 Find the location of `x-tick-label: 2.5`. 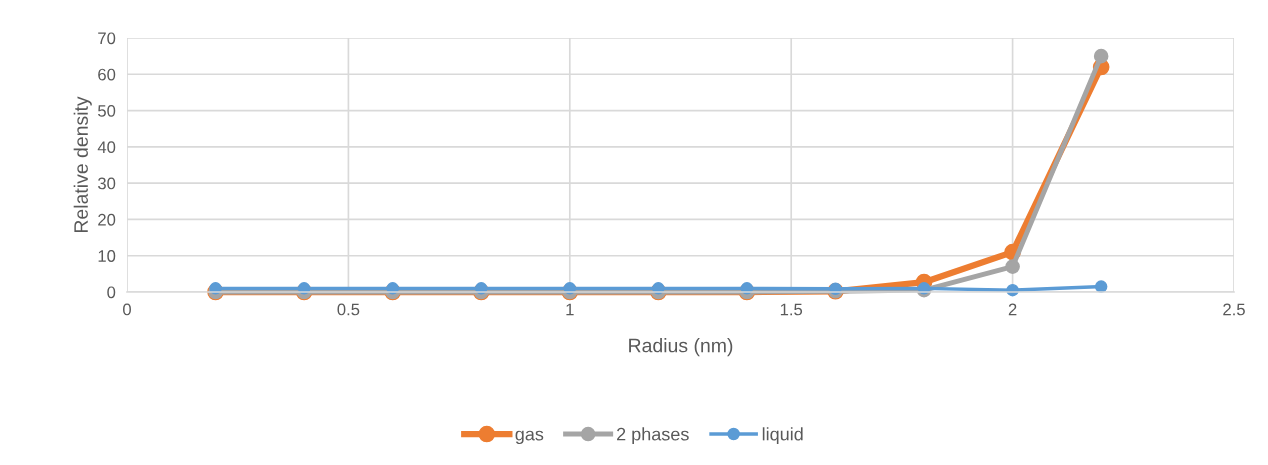

x-tick-label: 2.5 is located at coordinates (1234, 309).